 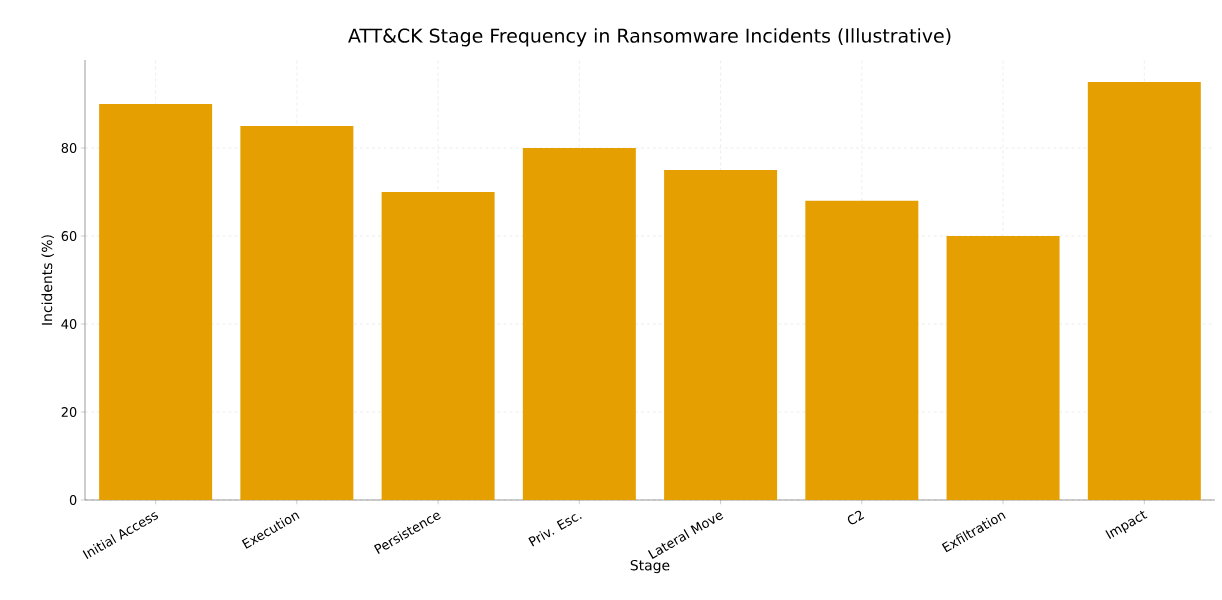 I want to click on y-tick-label: 20, so click(x=69, y=412).